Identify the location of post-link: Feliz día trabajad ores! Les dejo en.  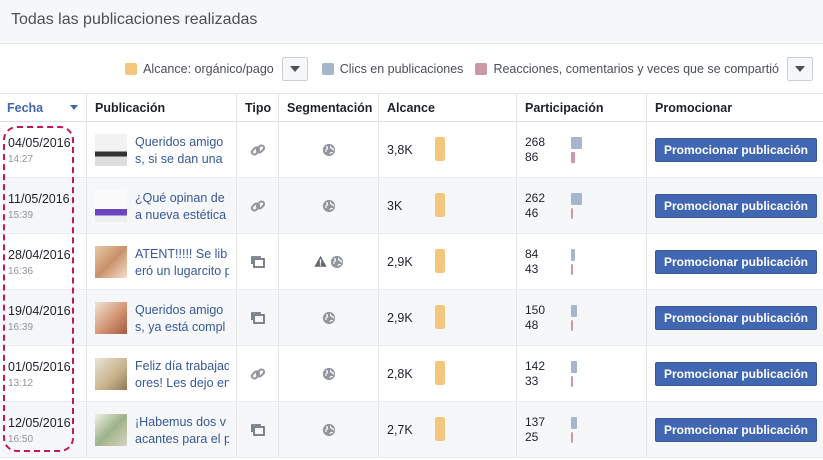
(182, 375).